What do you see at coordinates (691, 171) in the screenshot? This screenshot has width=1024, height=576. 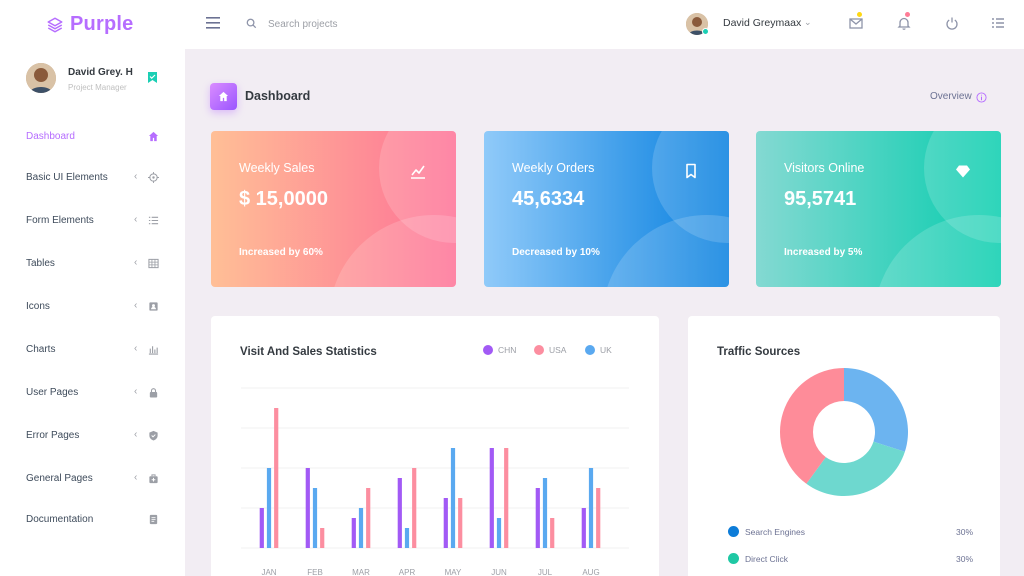 I see `bookmark-icon` at bounding box center [691, 171].